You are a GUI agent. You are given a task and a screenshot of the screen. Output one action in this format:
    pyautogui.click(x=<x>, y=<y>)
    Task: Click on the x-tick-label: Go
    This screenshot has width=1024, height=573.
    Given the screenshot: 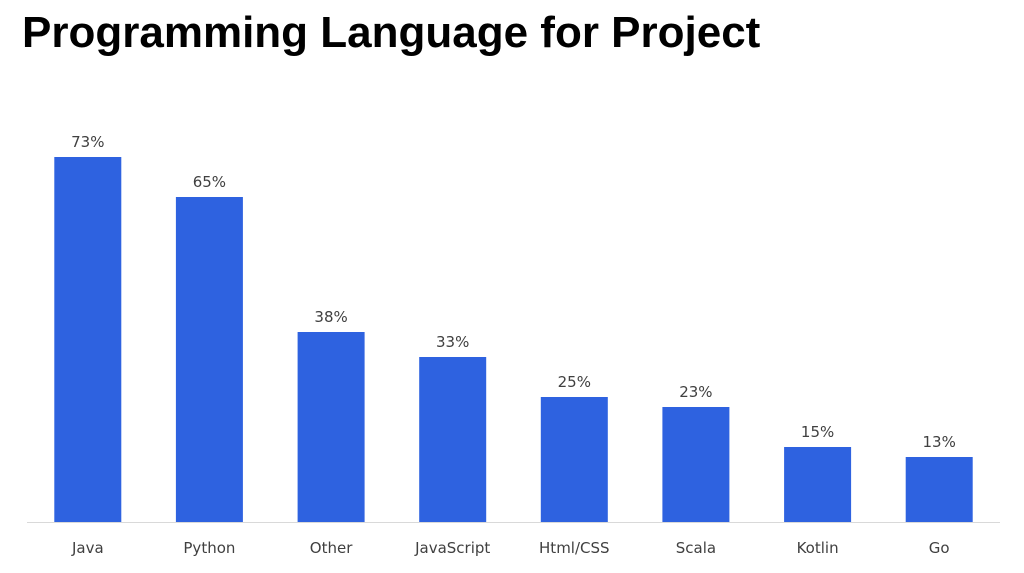 What is the action you would take?
    pyautogui.click(x=939, y=548)
    